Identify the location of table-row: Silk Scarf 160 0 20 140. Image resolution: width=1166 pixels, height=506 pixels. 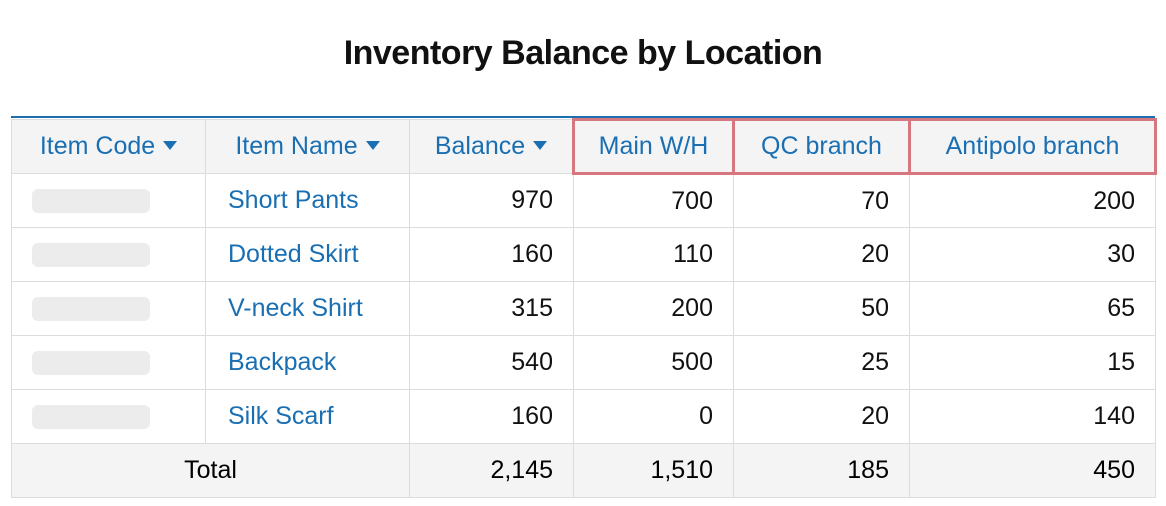
(583, 416).